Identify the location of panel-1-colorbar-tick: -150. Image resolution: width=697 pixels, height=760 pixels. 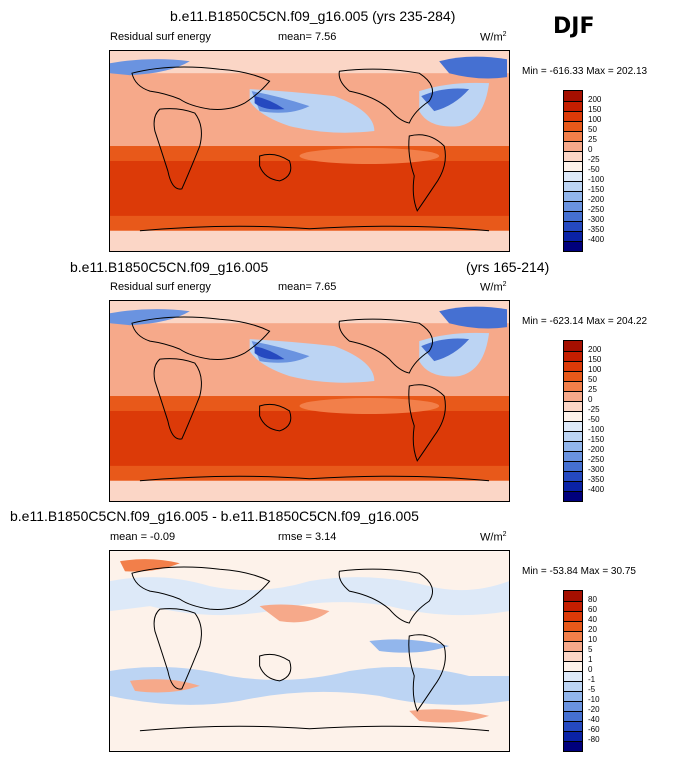
(596, 189).